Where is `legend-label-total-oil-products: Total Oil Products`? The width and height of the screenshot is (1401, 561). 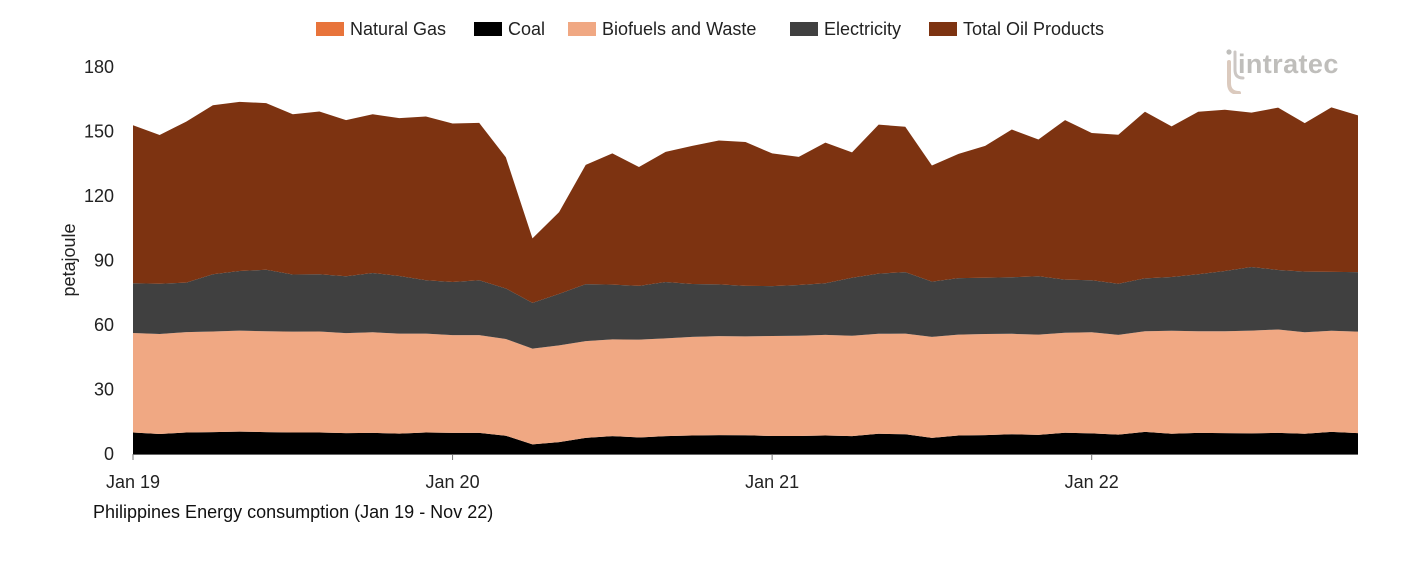
legend-label-total-oil-products: Total Oil Products is located at coordinates (1033, 29).